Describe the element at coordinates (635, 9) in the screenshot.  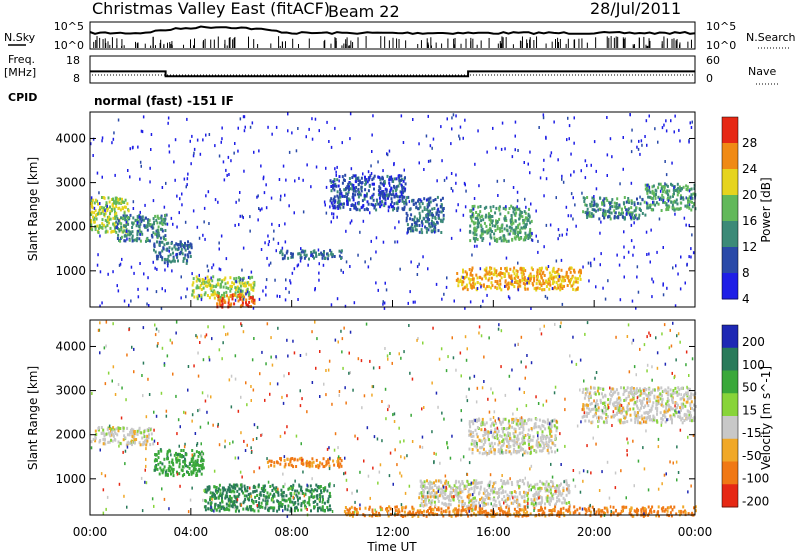
I see `date-title: 28/Jul/2011` at that location.